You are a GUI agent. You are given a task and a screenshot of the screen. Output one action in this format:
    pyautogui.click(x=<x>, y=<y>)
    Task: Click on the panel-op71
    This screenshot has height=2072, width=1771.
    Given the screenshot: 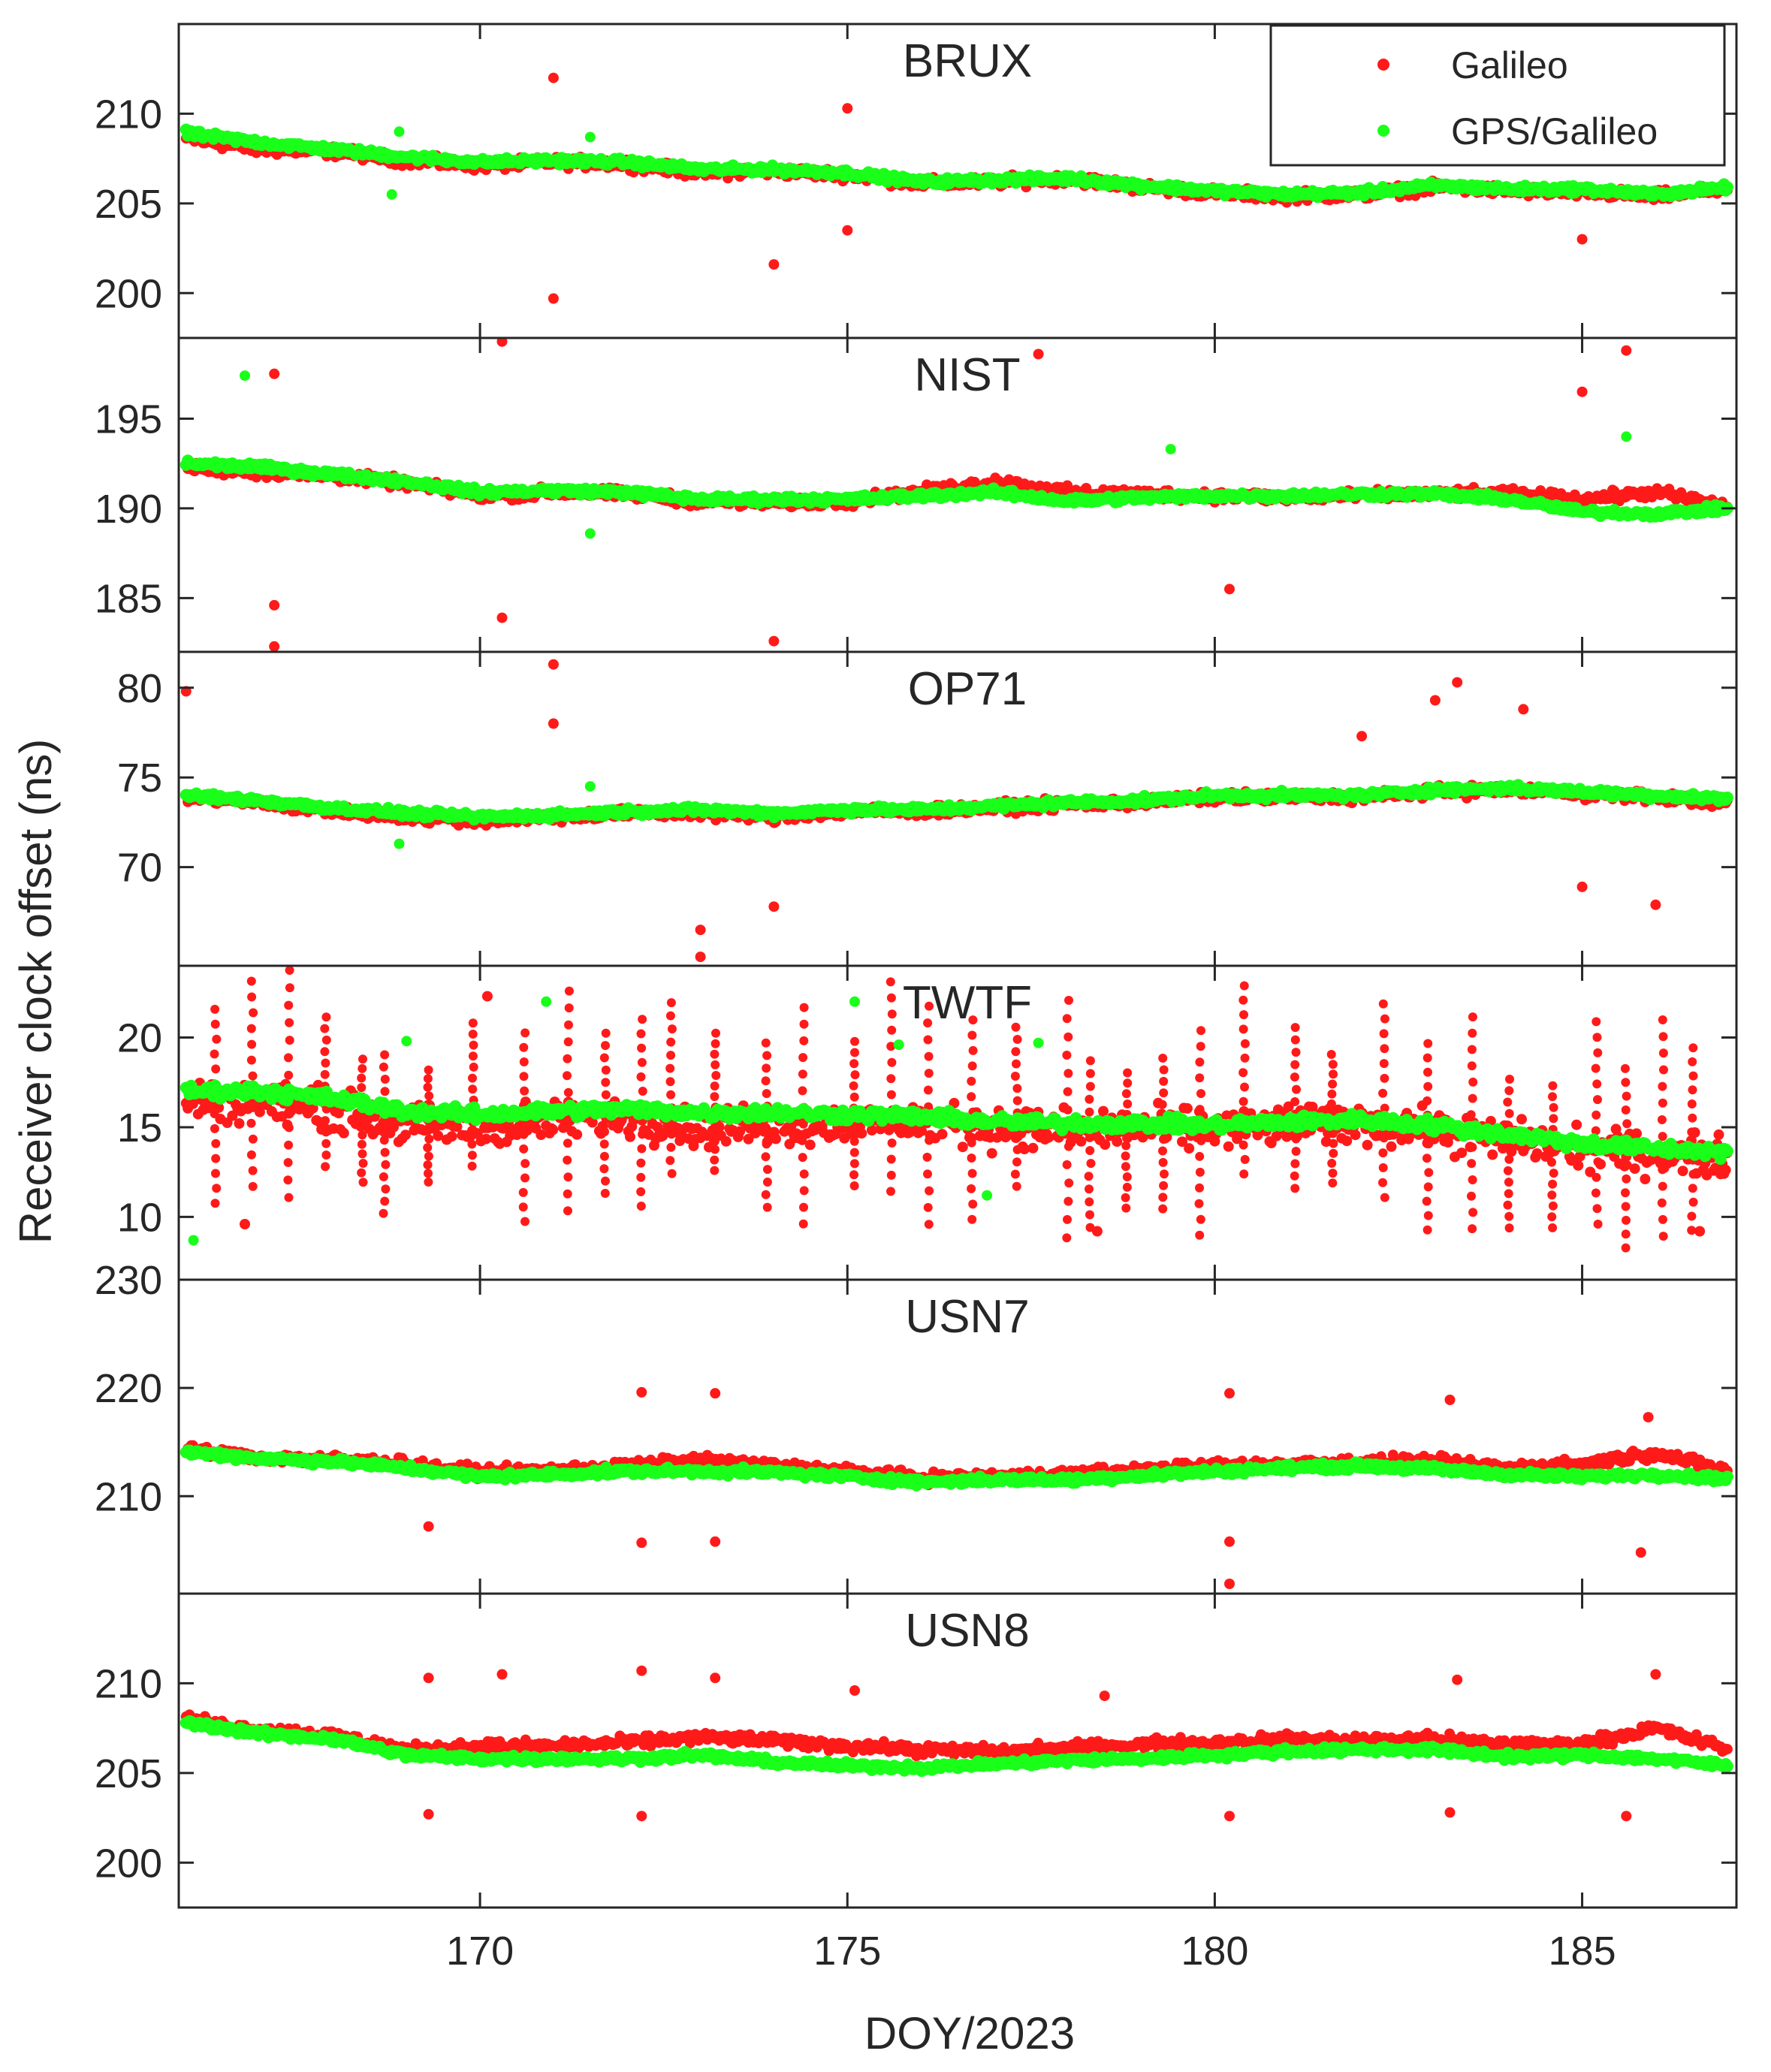 What is the action you would take?
    pyautogui.click(x=957, y=811)
    